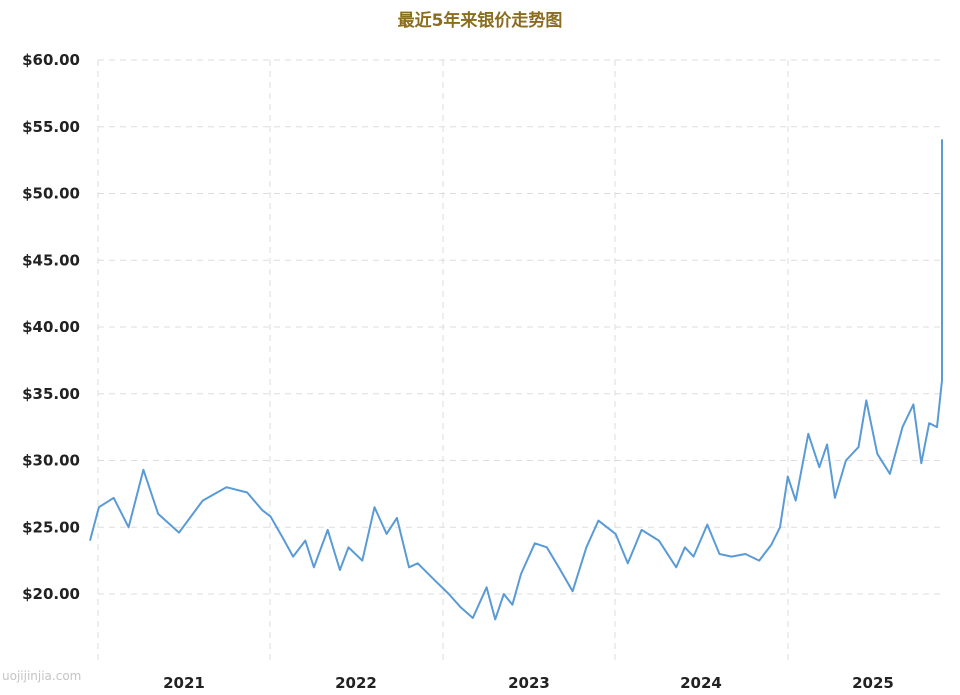  Describe the element at coordinates (184, 683) in the screenshot. I see `x-tick-label: 2021` at that location.